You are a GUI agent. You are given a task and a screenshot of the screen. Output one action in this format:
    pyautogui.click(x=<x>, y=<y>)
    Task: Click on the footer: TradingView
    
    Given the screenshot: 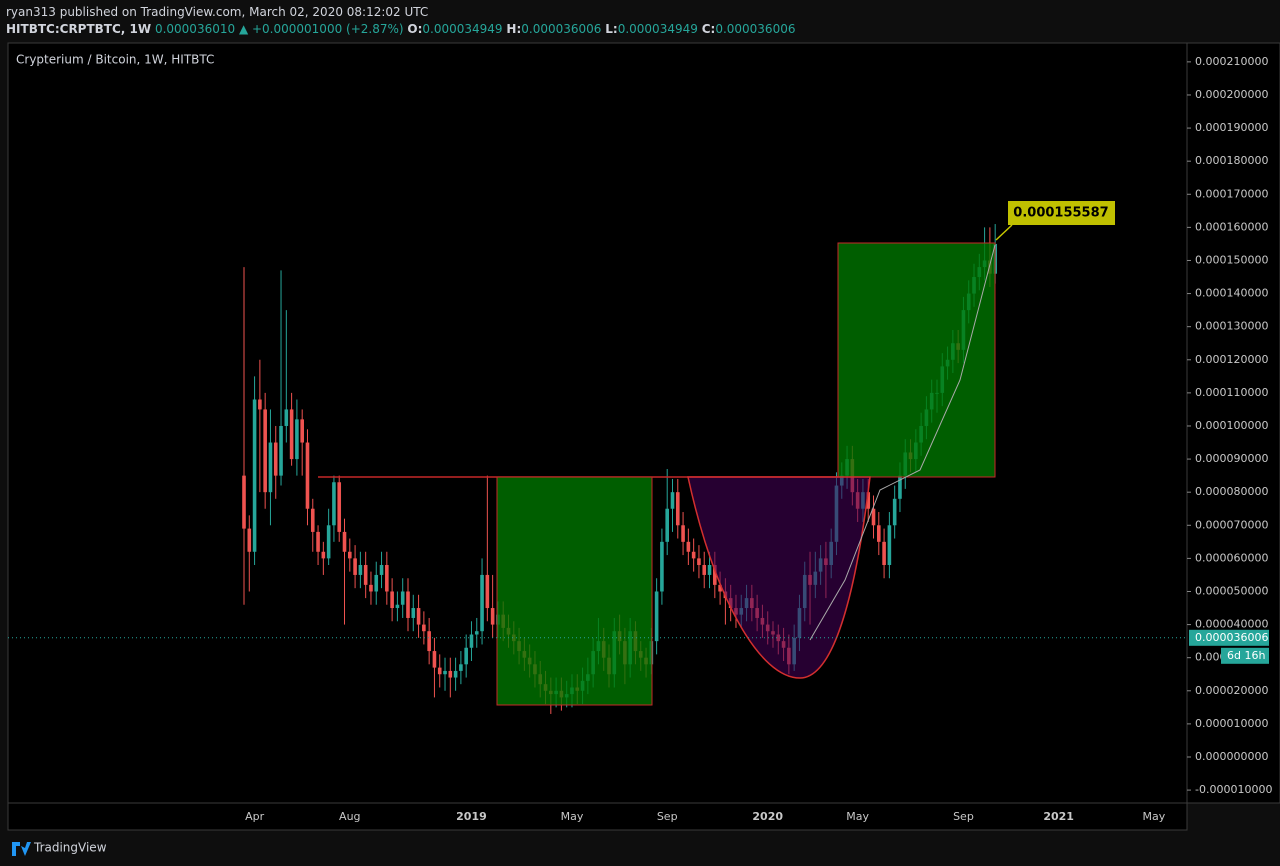 What is the action you would take?
    pyautogui.click(x=59, y=848)
    